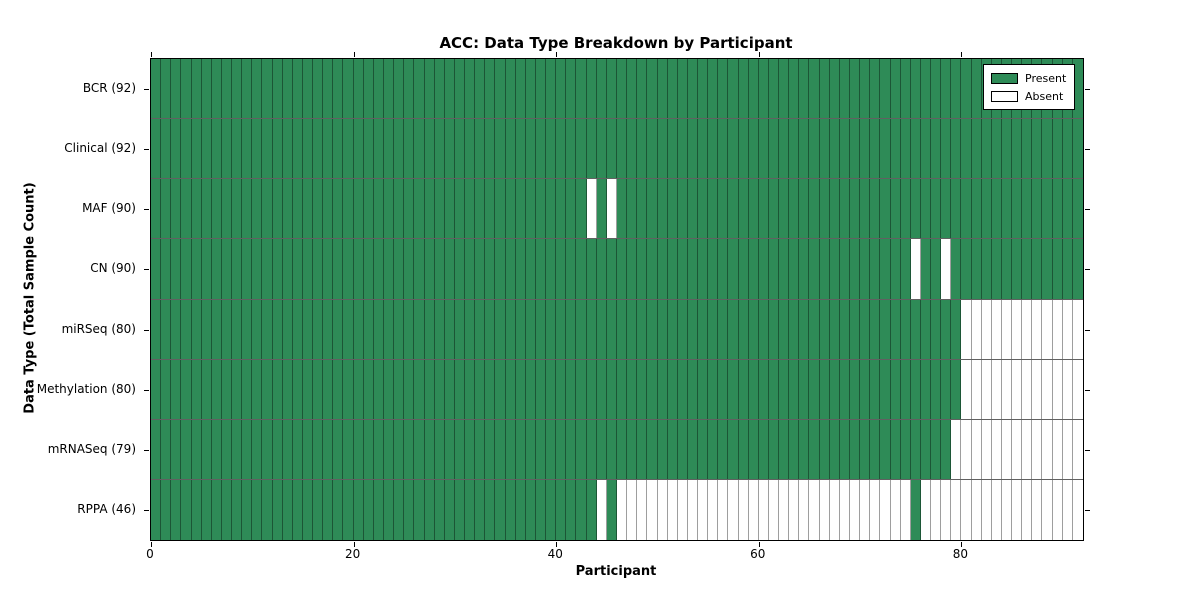 Image resolution: width=1200 pixels, height=600 pixels. Describe the element at coordinates (1029, 78) in the screenshot. I see `legend-item-present: Present` at that location.